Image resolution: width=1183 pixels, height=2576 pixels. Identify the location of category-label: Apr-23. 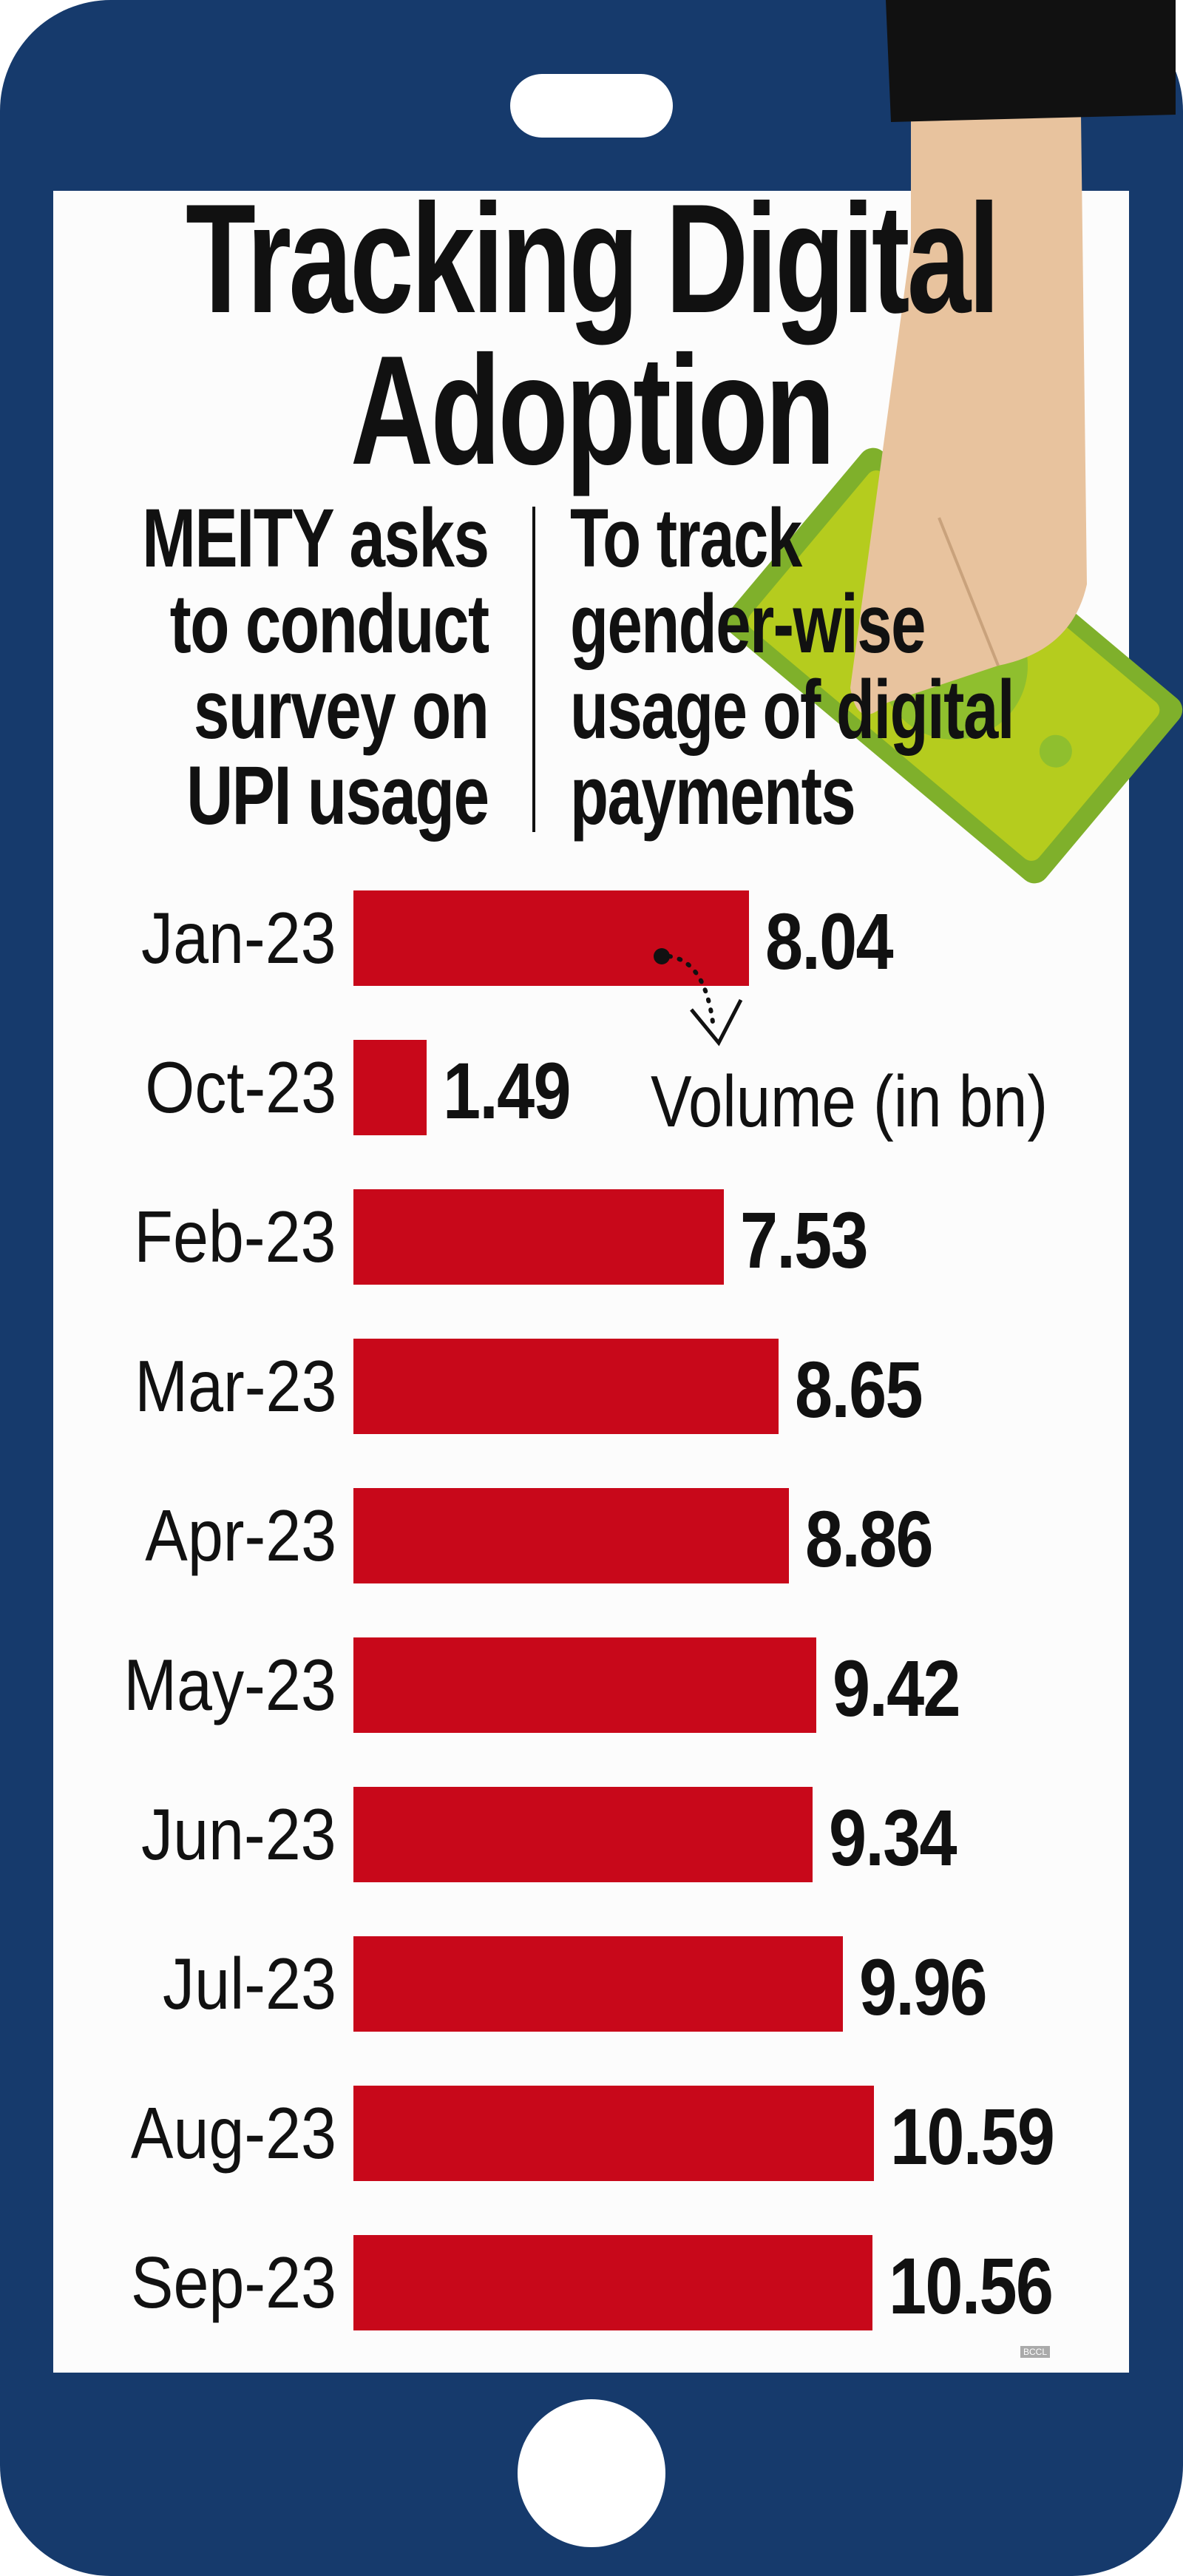
(240, 1535).